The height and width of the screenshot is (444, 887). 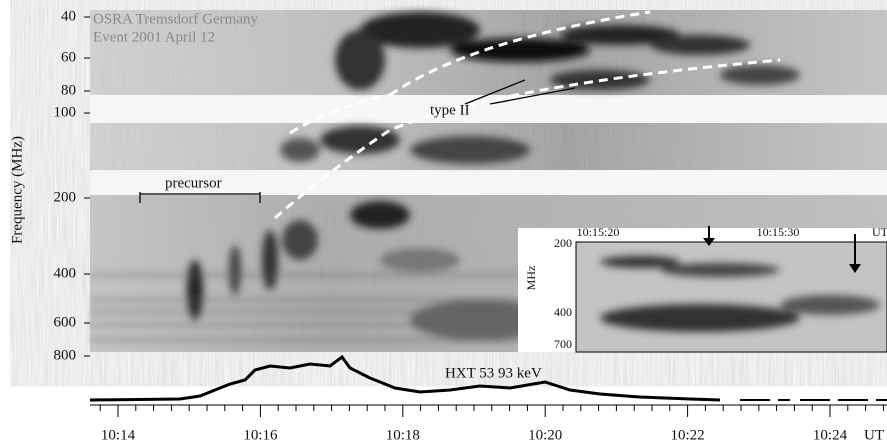 I want to click on time-ticks, so click(x=491, y=411).